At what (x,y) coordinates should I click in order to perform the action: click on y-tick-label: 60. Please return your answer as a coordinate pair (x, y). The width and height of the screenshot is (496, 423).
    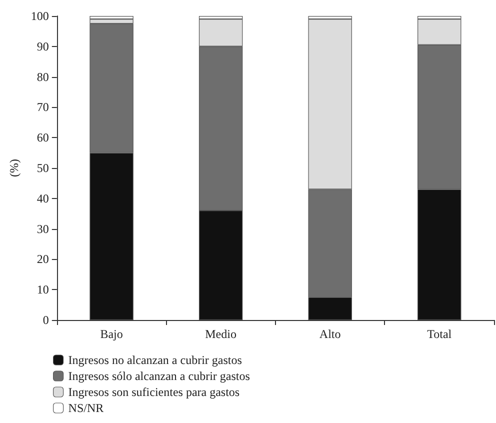
    Looking at the image, I should click on (42, 137).